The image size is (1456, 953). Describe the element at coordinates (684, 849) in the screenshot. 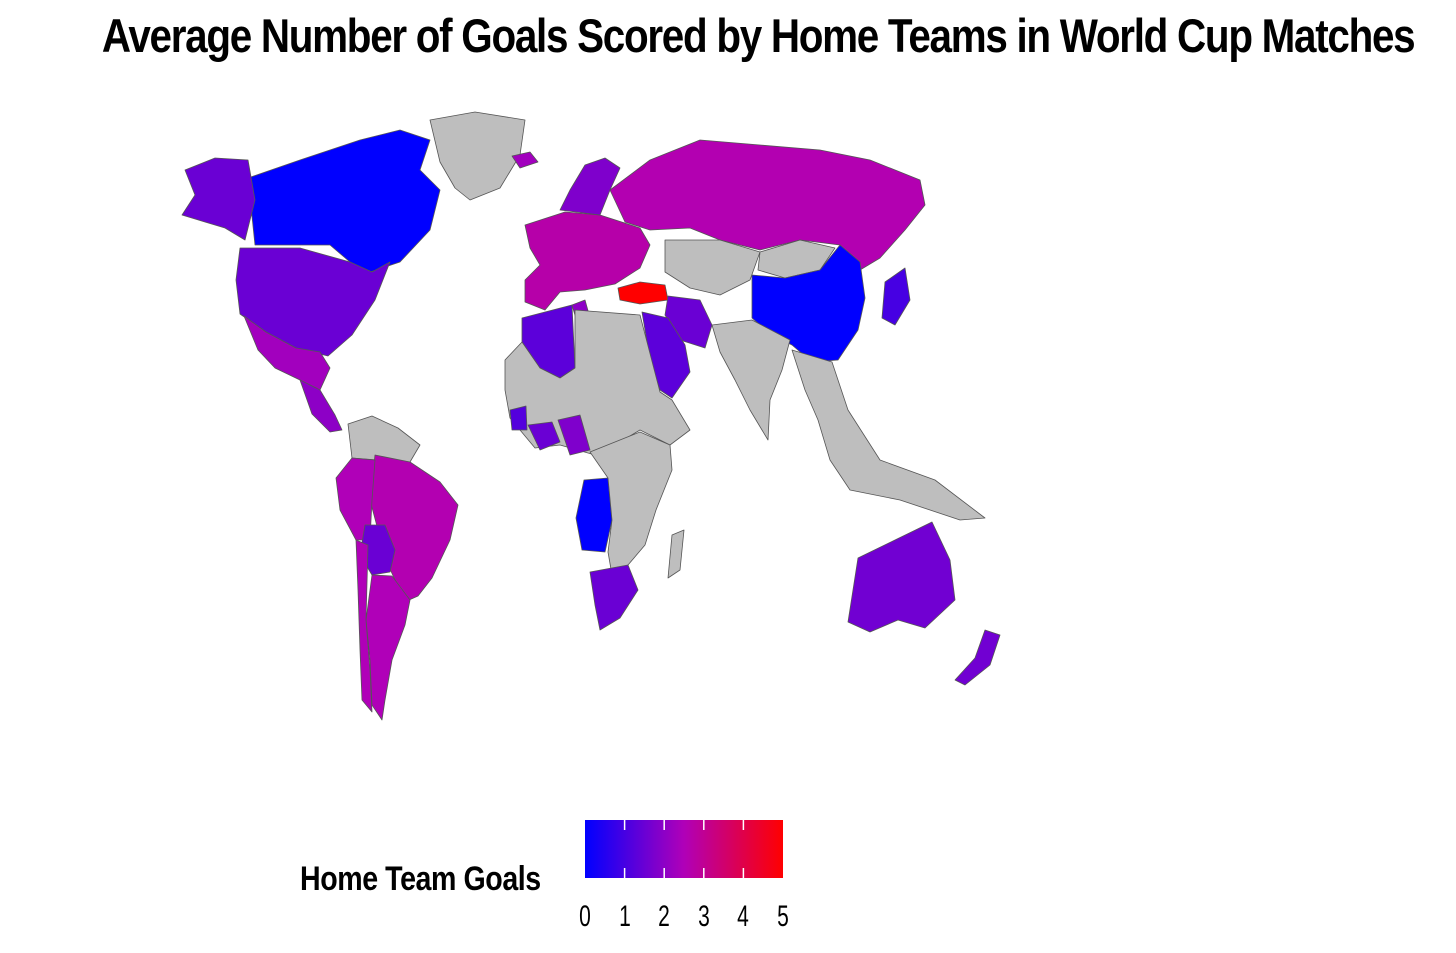

I see `legend-colorbar` at that location.